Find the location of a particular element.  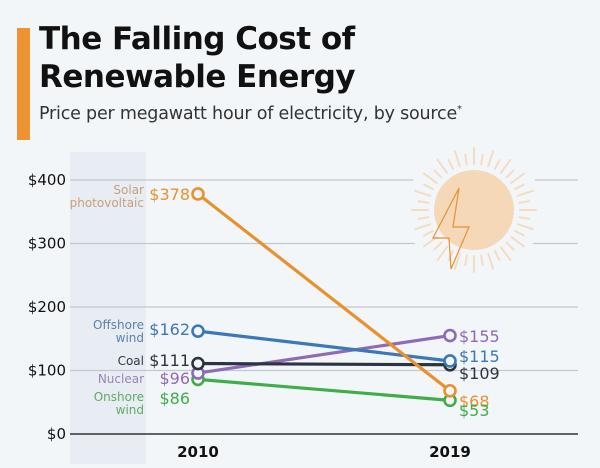

y-tick-label: $0 is located at coordinates (56, 434).